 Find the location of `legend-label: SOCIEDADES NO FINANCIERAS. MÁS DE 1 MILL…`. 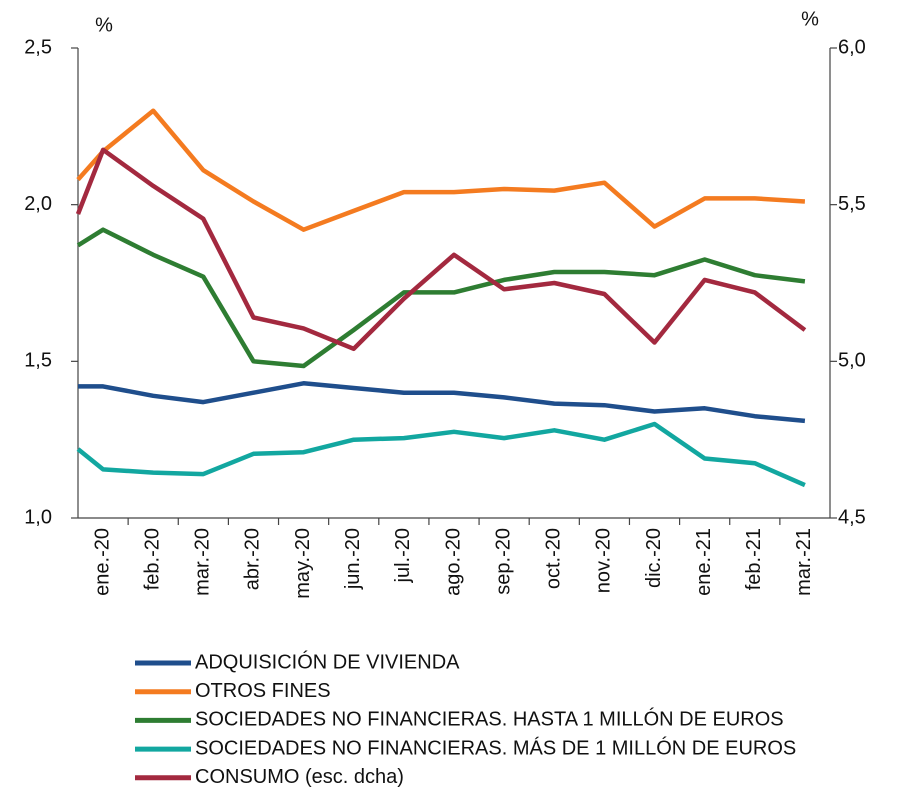

legend-label: SOCIEDADES NO FINANCIERAS. MÁS DE 1 MILL… is located at coordinates (495, 747).